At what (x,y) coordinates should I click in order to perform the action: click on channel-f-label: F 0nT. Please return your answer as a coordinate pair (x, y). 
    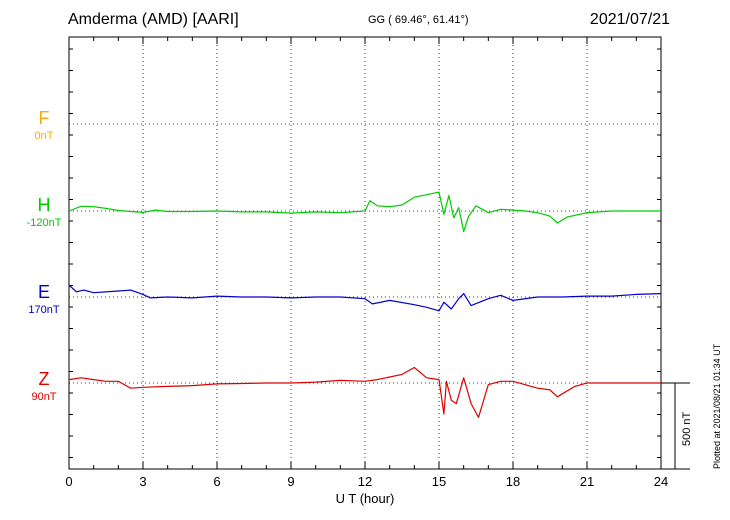
    Looking at the image, I should click on (44, 125).